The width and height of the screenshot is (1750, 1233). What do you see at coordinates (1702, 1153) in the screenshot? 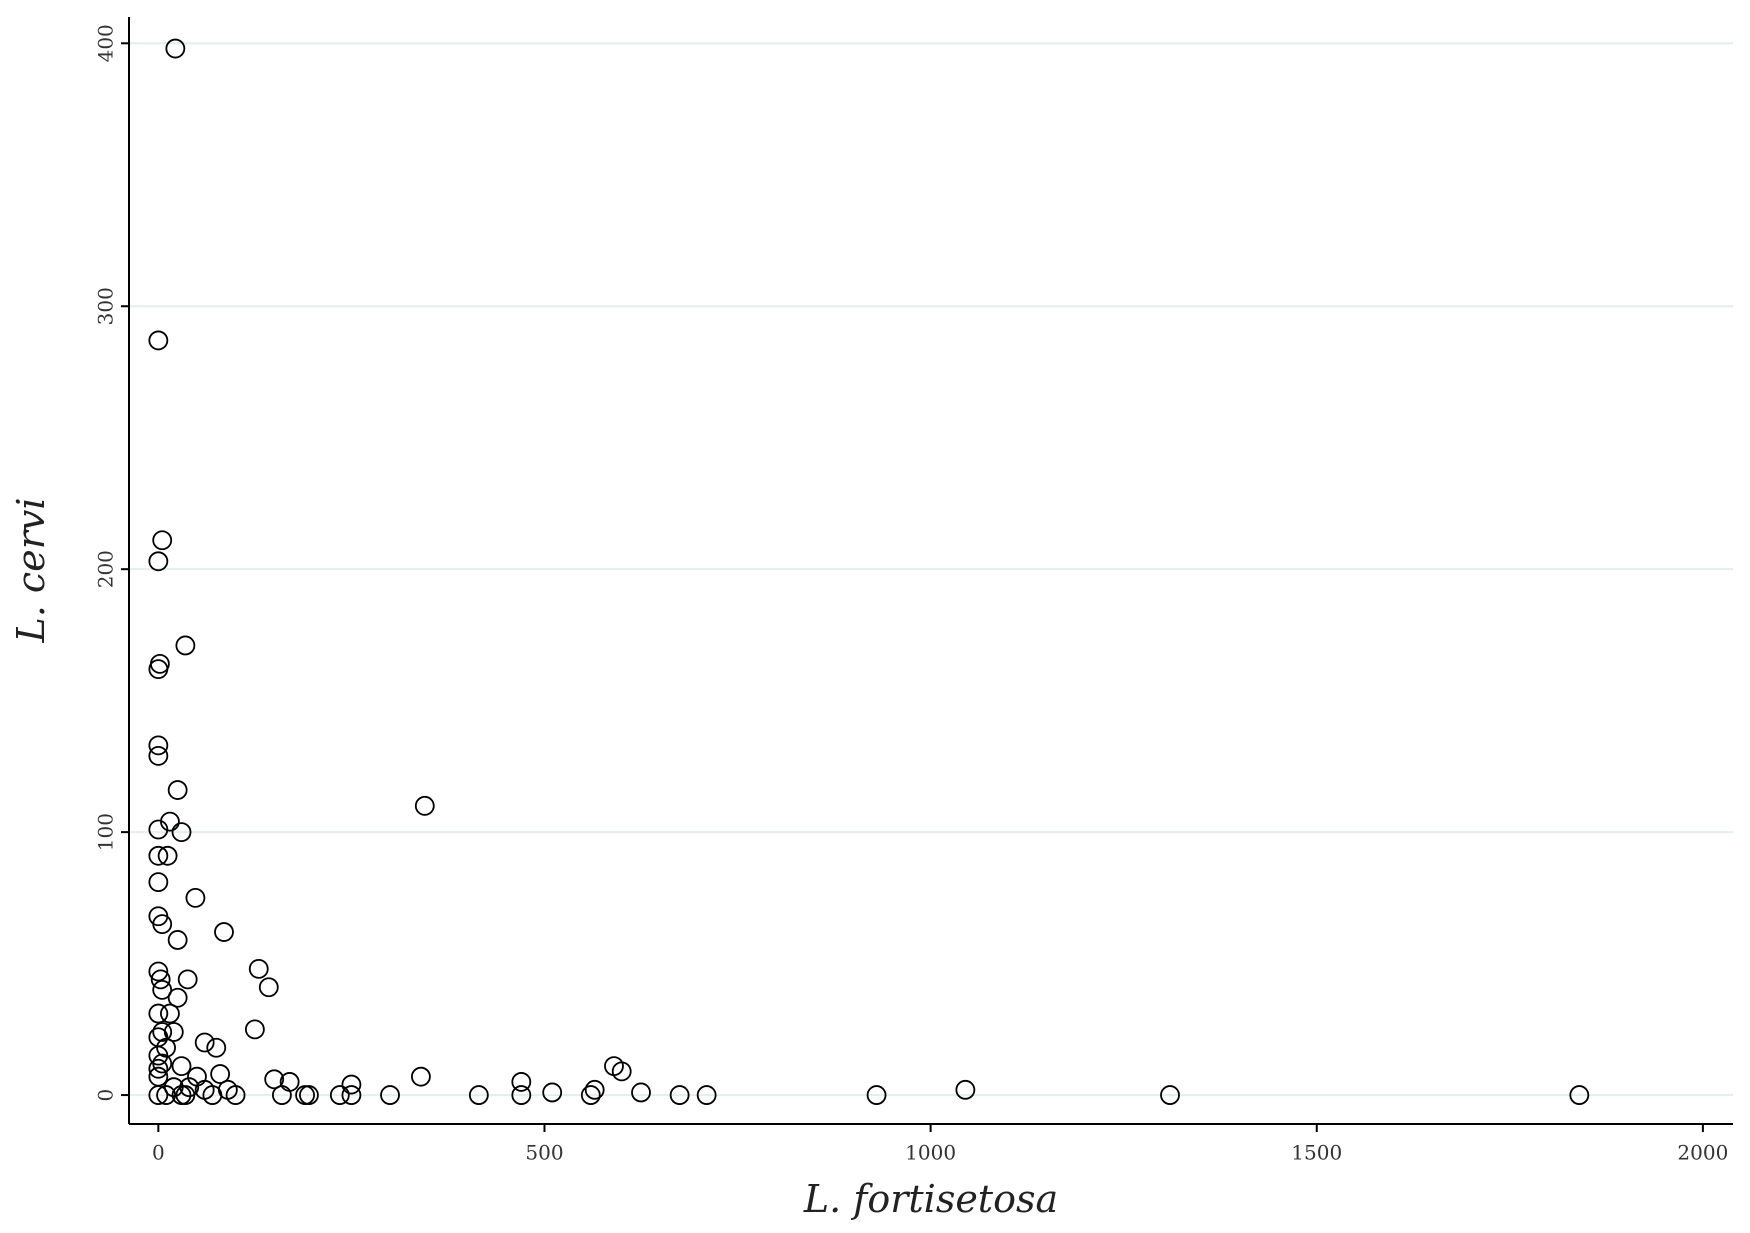
I see `x-tick-label: 2000` at bounding box center [1702, 1153].